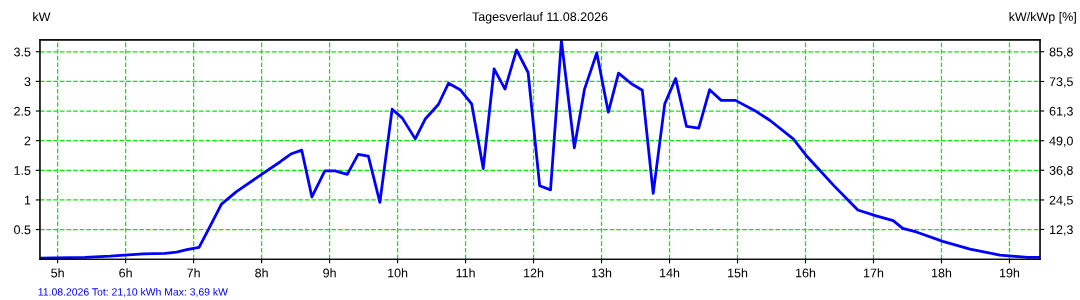  What do you see at coordinates (941, 273) in the screenshot?
I see `x-tick-label: 18h` at bounding box center [941, 273].